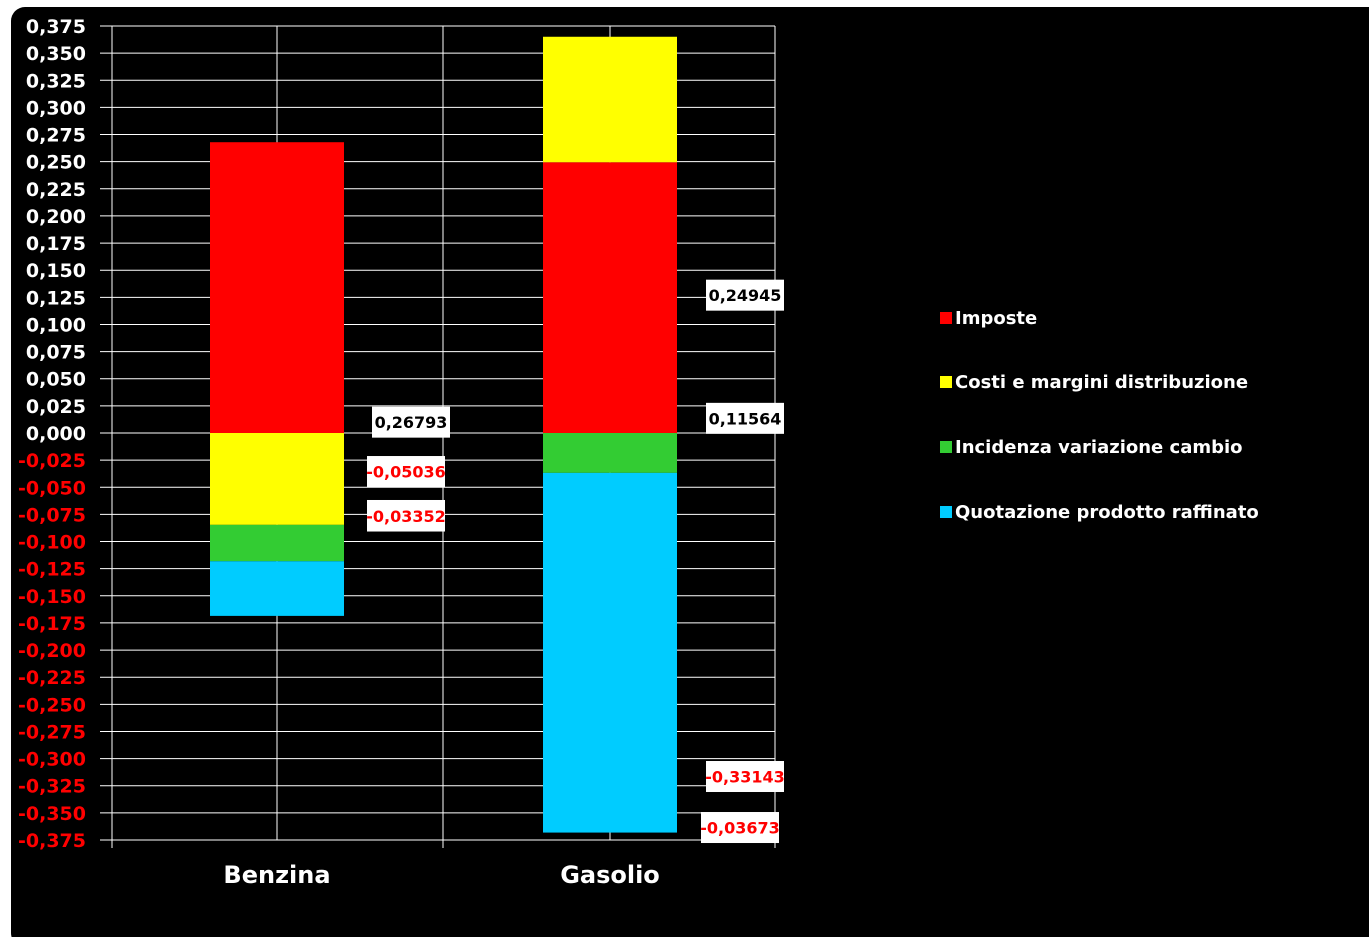 The image size is (1369, 941). I want to click on value-label: 0,11564, so click(745, 418).